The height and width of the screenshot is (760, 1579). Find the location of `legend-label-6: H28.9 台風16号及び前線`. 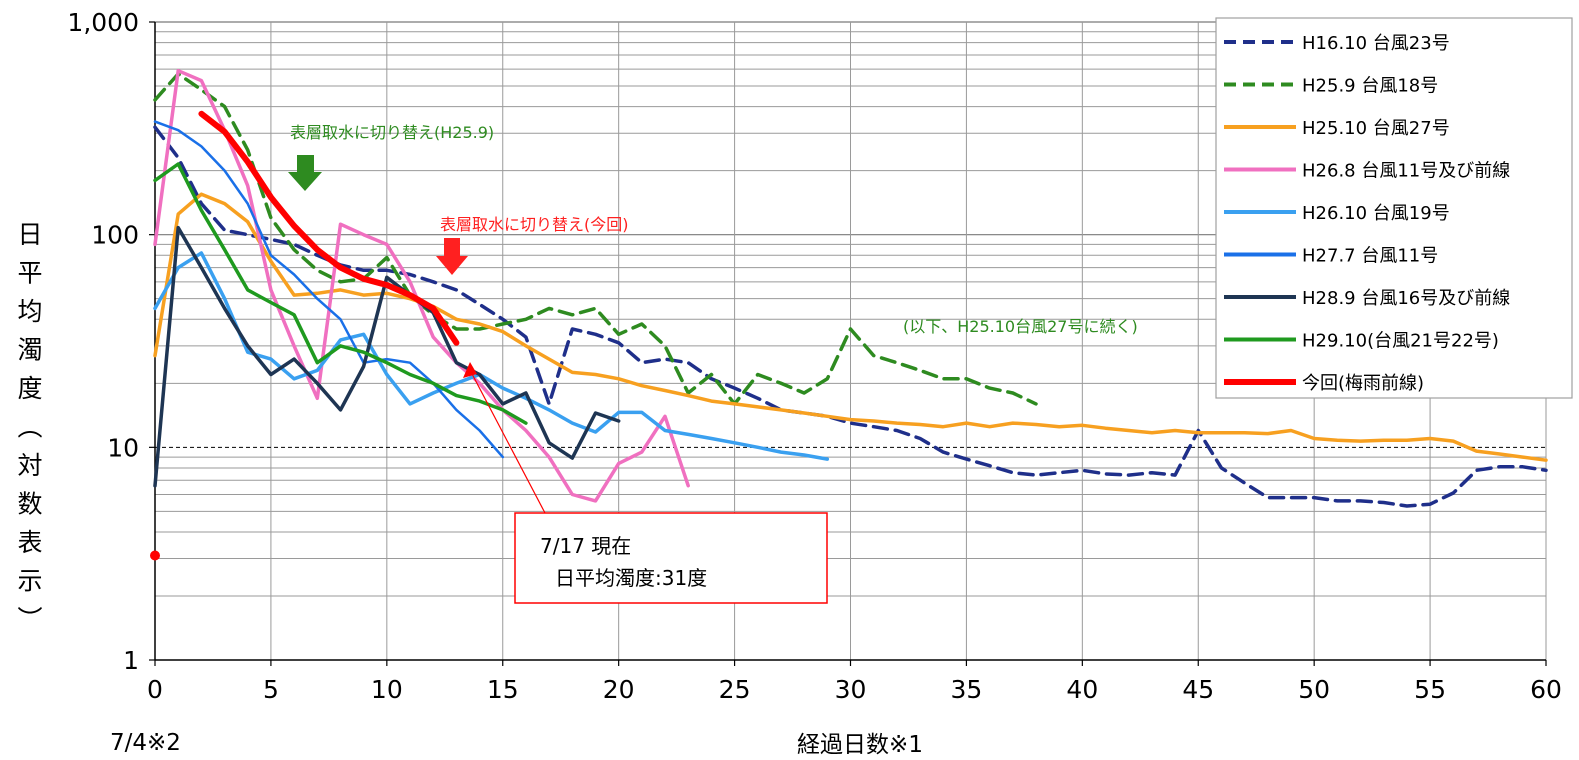

legend-label-6: H28.9 台風16号及び前線 is located at coordinates (1406, 298).